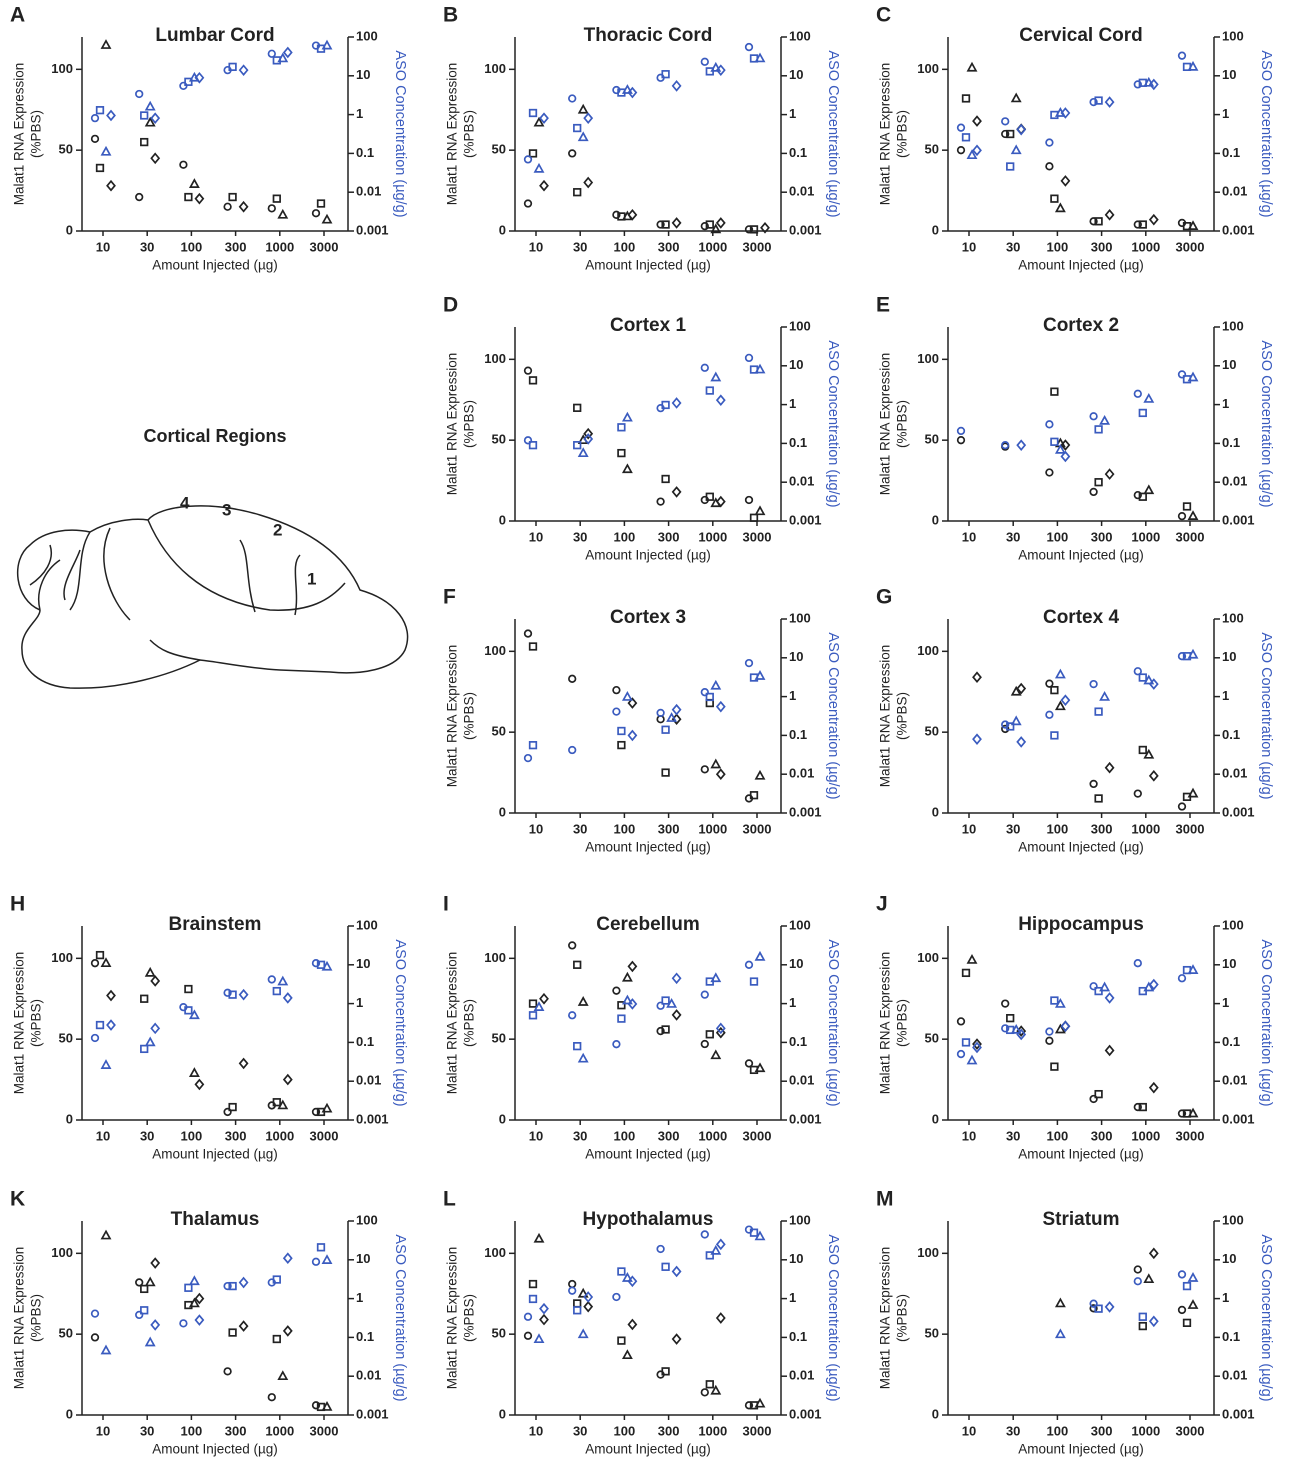 The height and width of the screenshot is (1460, 1294). What do you see at coordinates (69, 1413) in the screenshot?
I see `y-tick-label: 0` at bounding box center [69, 1413].